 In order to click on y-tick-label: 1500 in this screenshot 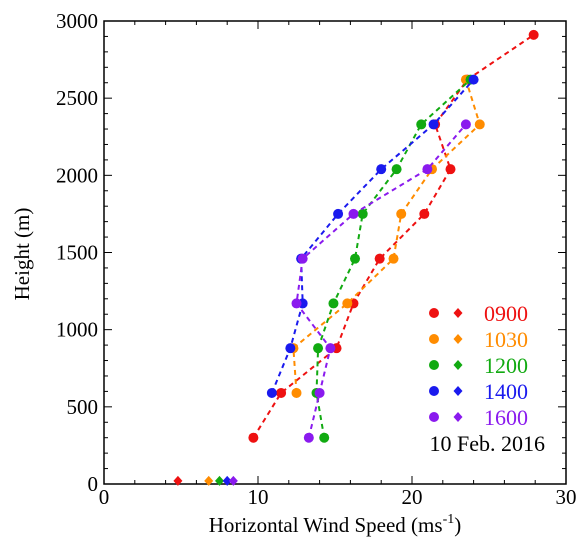, I will do `click(77, 253)`.